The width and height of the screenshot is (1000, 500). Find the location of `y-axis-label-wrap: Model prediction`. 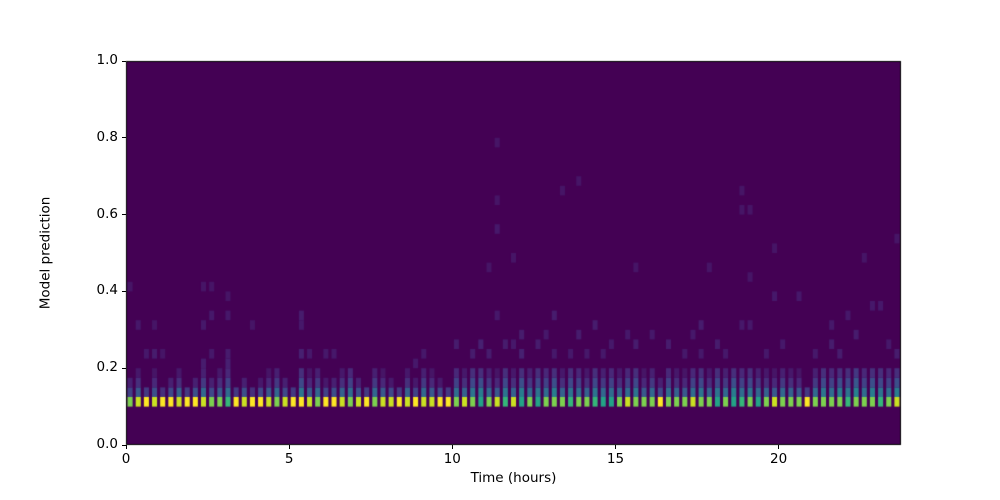

y-axis-label-wrap: Model prediction is located at coordinates (45, 253).